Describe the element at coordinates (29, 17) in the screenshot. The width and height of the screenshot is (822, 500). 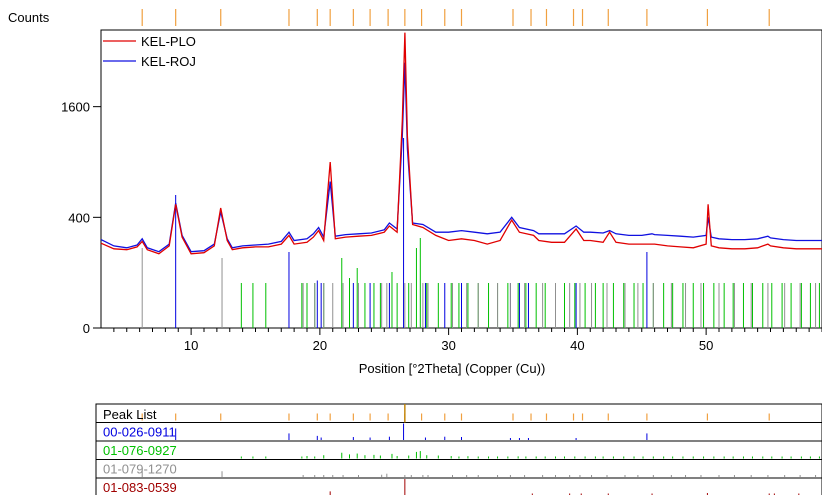
I see `y-axis-label: Counts` at that location.